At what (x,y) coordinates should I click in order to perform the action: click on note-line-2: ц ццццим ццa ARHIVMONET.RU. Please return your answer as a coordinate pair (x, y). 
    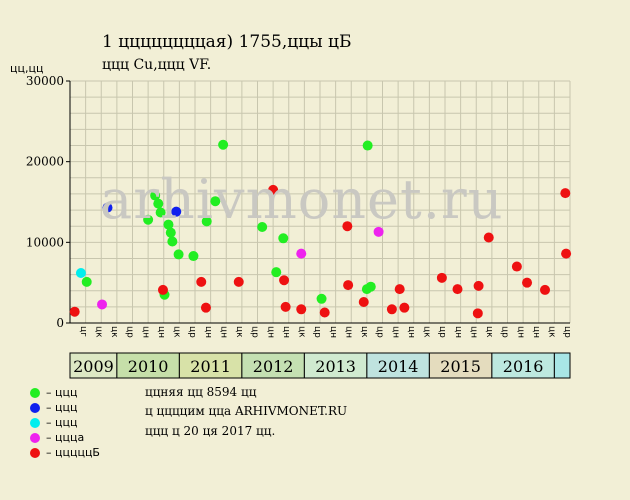
    Looking at the image, I should click on (246, 411).